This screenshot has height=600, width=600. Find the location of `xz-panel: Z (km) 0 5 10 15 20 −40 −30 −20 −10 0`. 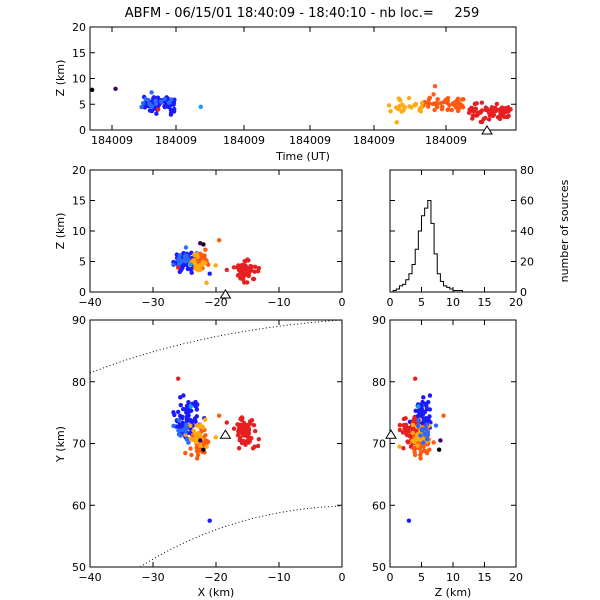

xz-panel: Z (km) 0 5 10 15 20 −40 −30 −20 −10 0 is located at coordinates (200, 236).